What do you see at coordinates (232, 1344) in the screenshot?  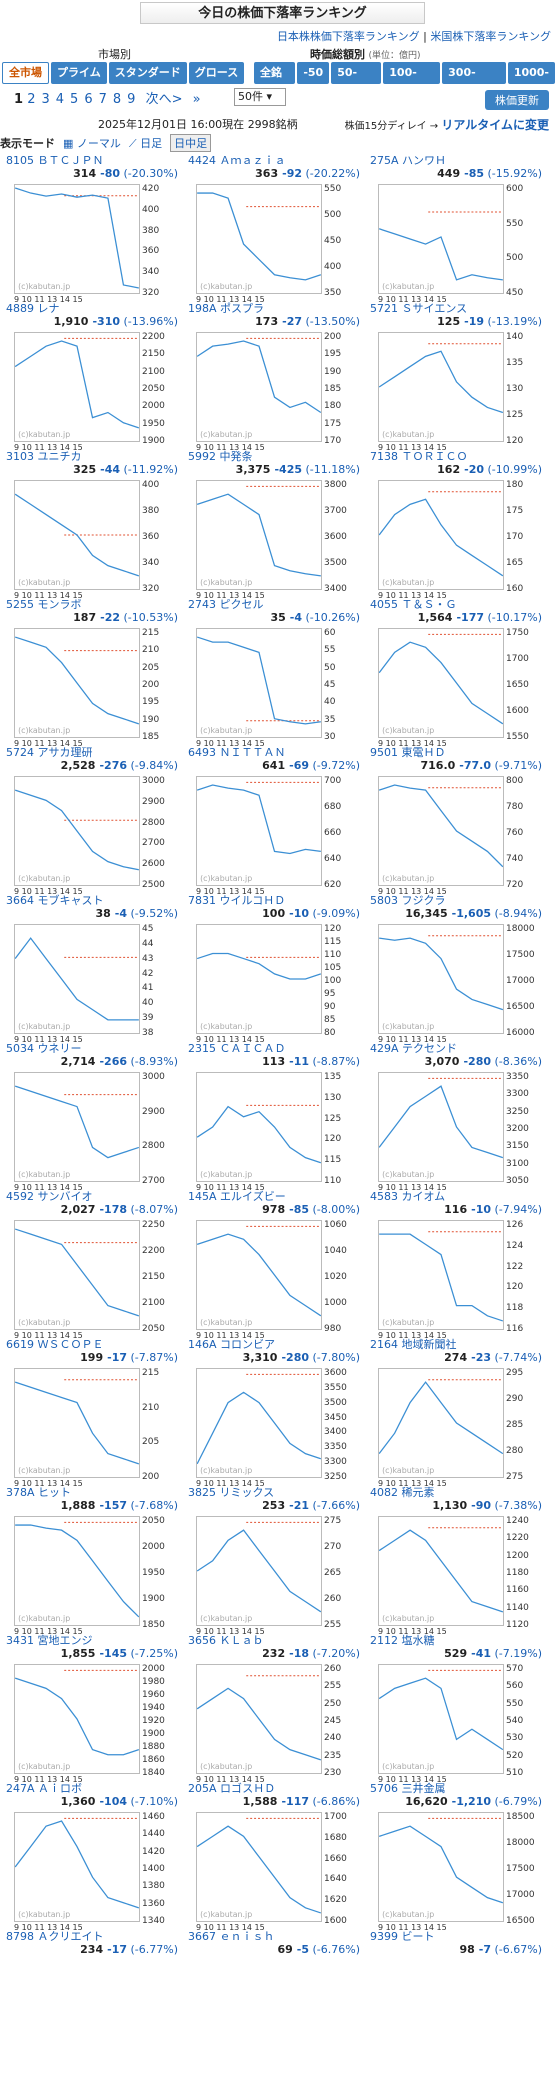 I see `stock-name: 146A コロンビア` at bounding box center [232, 1344].